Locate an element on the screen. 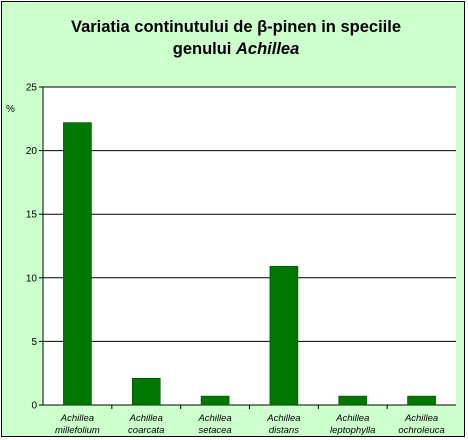 Image resolution: width=468 pixels, height=440 pixels. chart-title-prefix: genului is located at coordinates (204, 49).